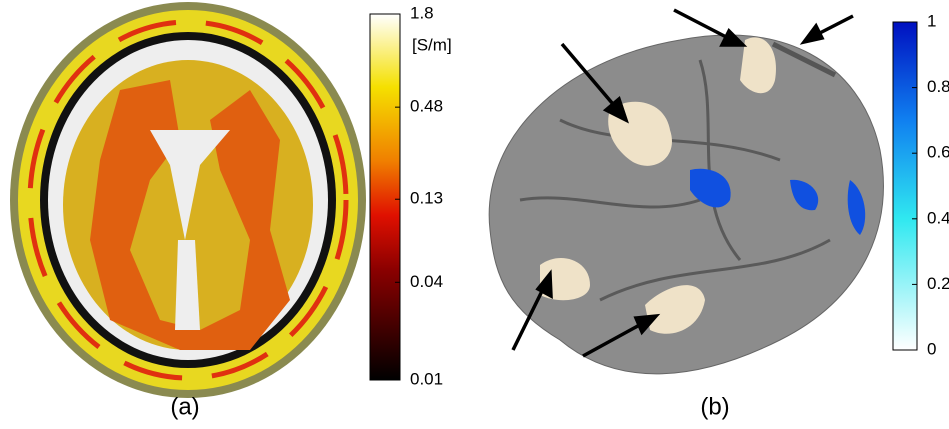 This screenshot has width=949, height=429. Describe the element at coordinates (938, 283) in the screenshot. I see `colorbar-tick-label: 0.2` at that location.